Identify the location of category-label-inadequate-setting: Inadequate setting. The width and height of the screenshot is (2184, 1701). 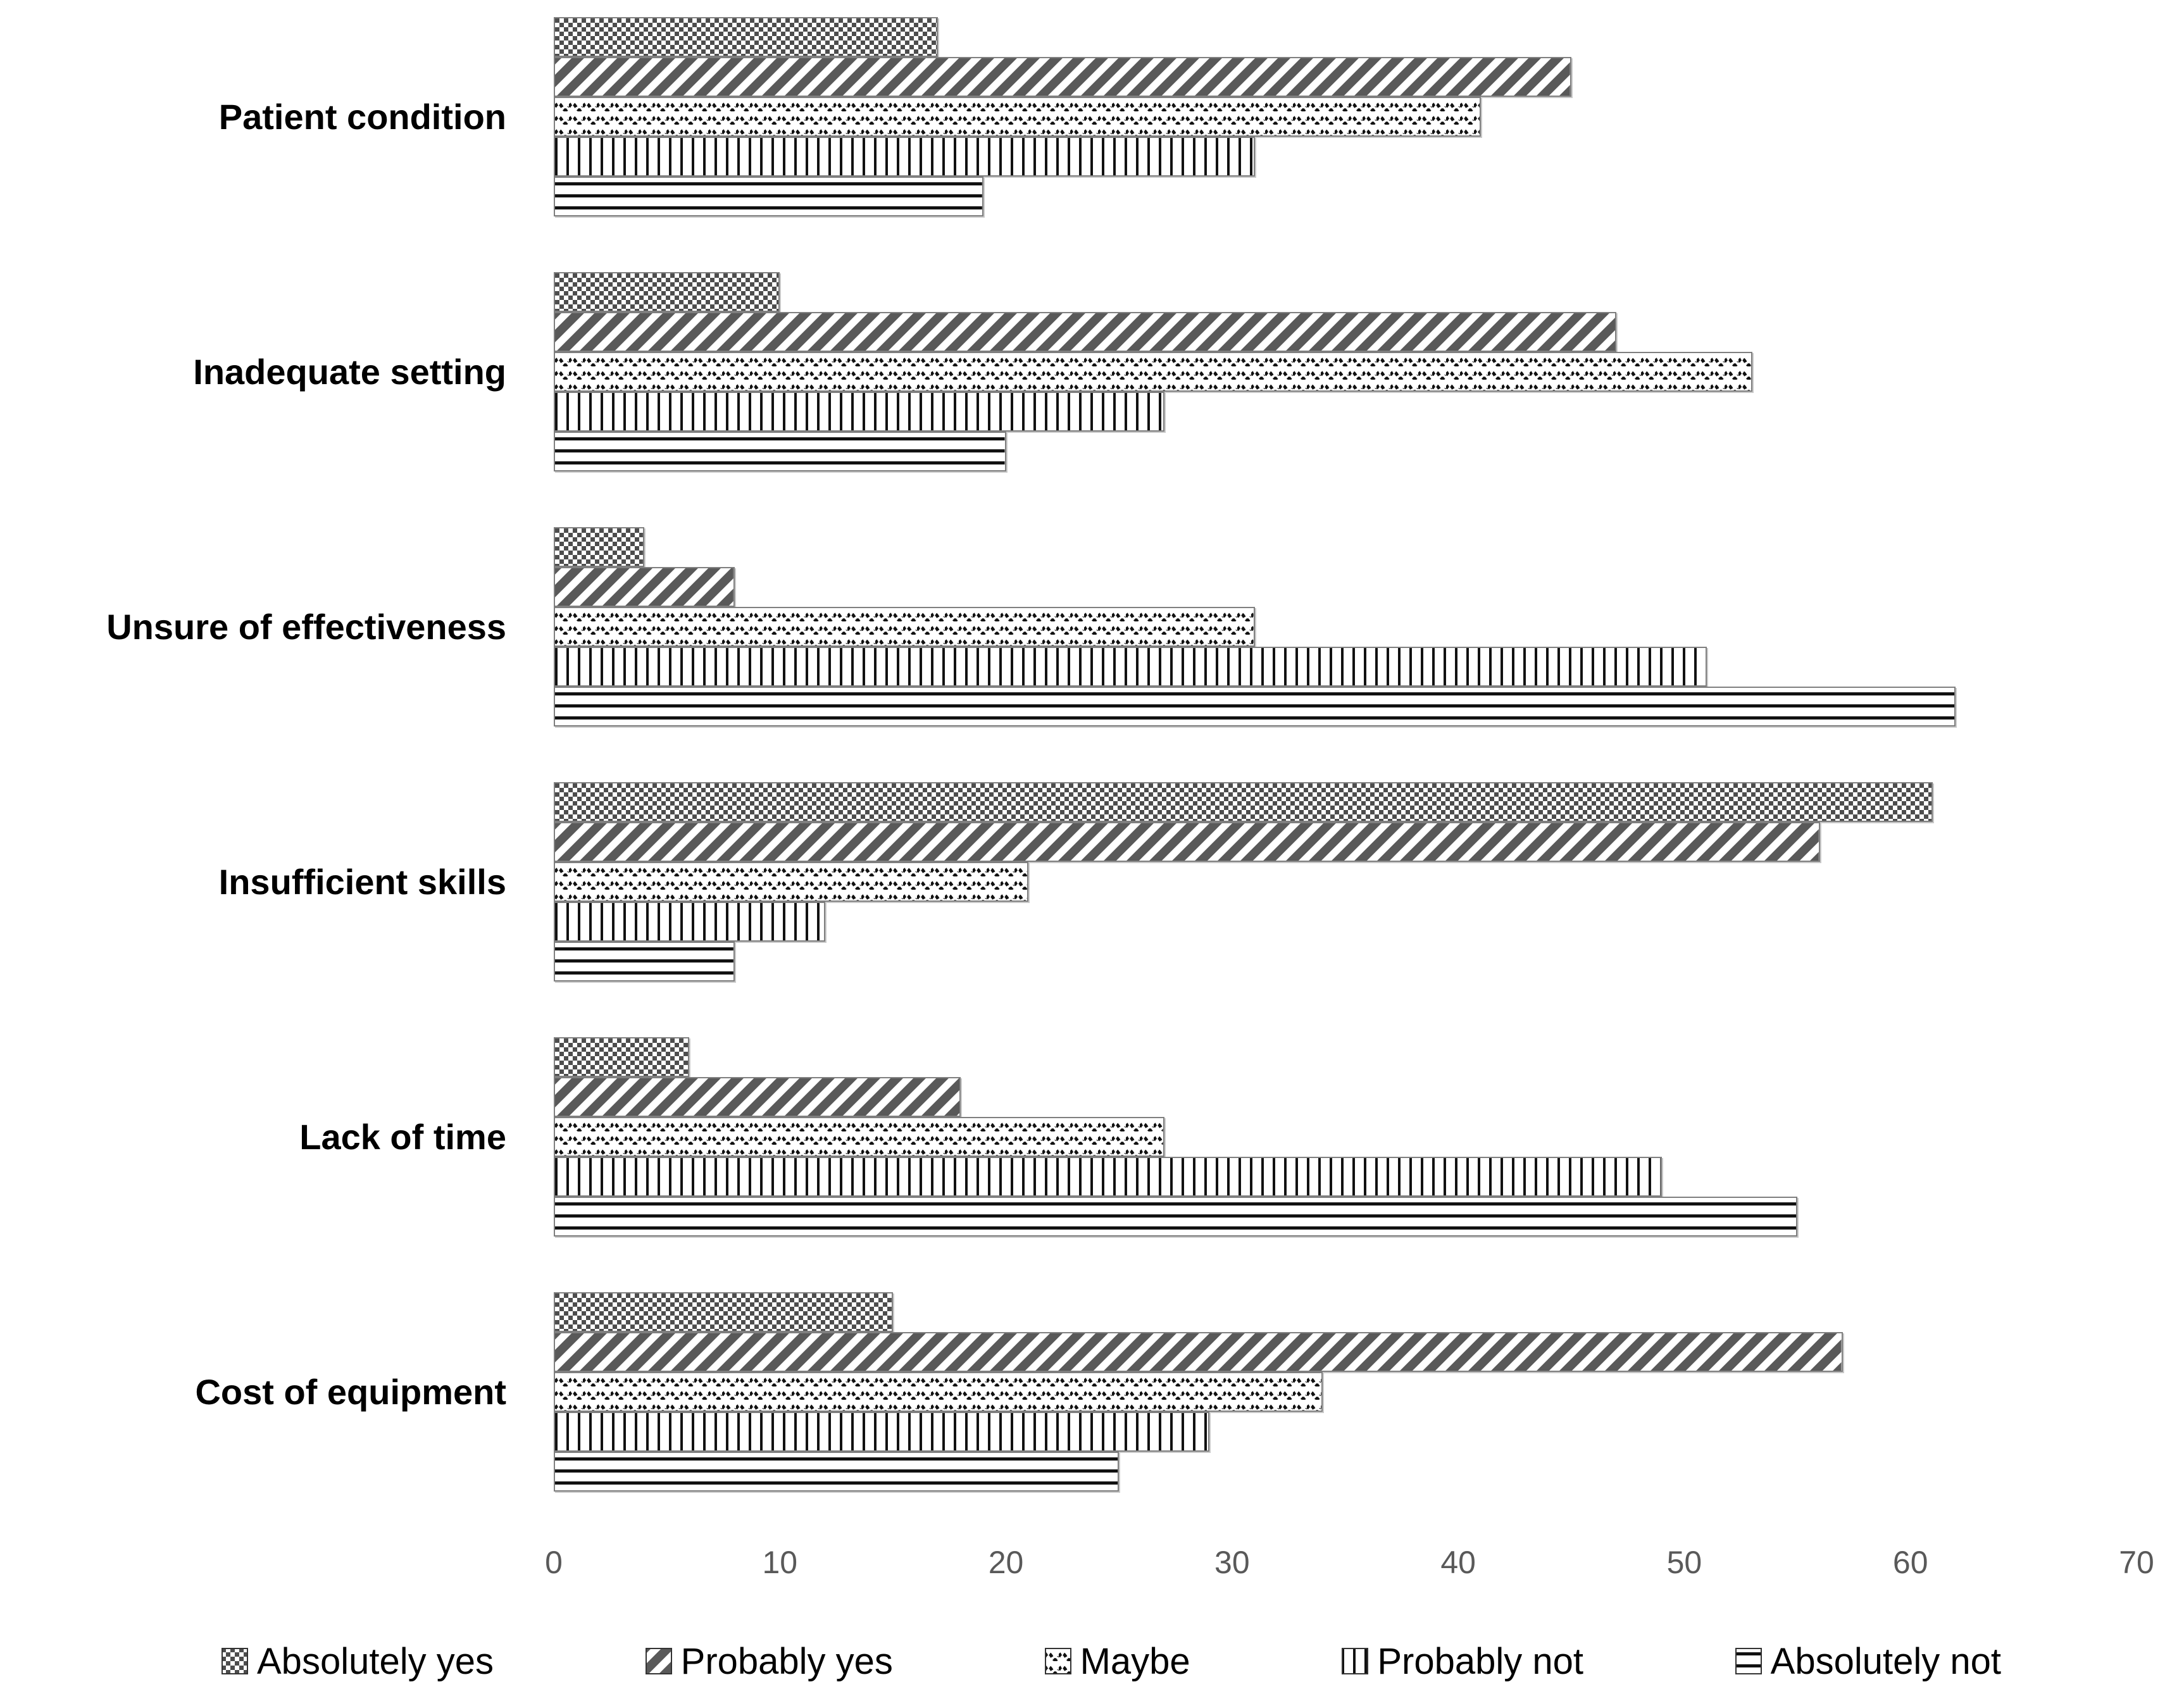
(349, 372).